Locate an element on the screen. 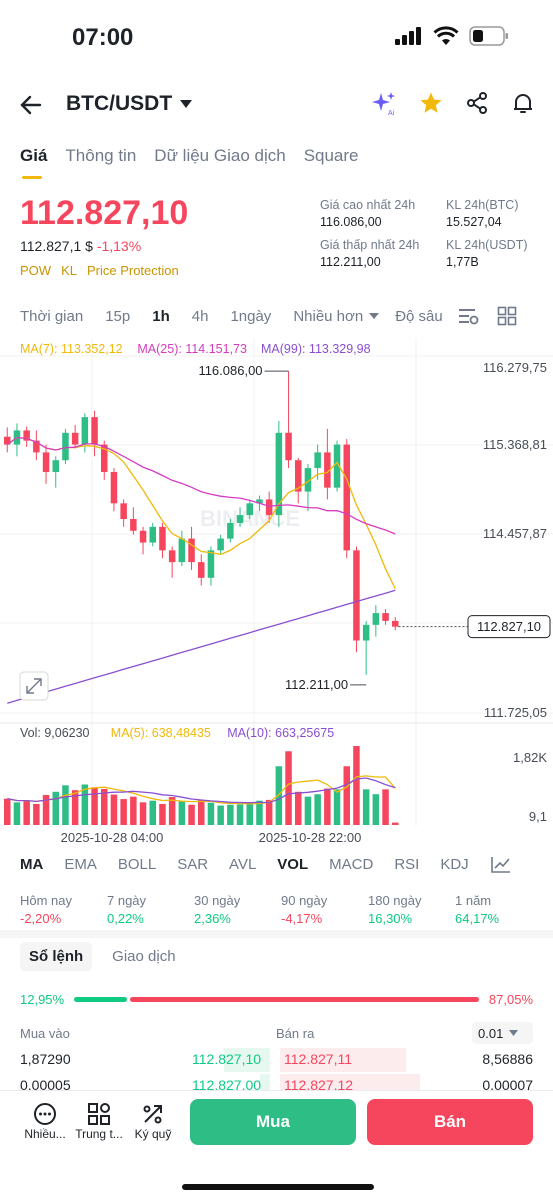 The width and height of the screenshot is (553, 1200). buy-button: Mua is located at coordinates (273, 1122).